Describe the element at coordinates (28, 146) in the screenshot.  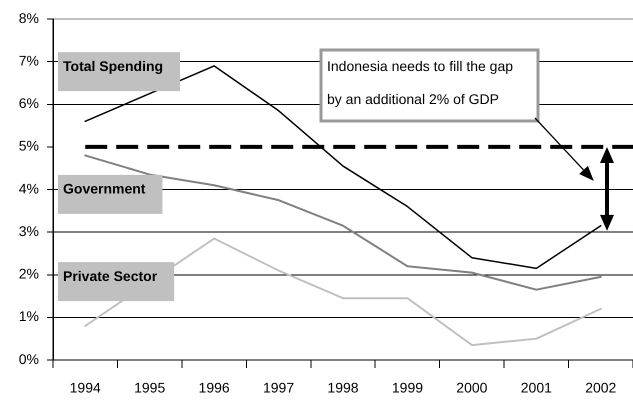
I see `y-tick-label: 5%` at that location.